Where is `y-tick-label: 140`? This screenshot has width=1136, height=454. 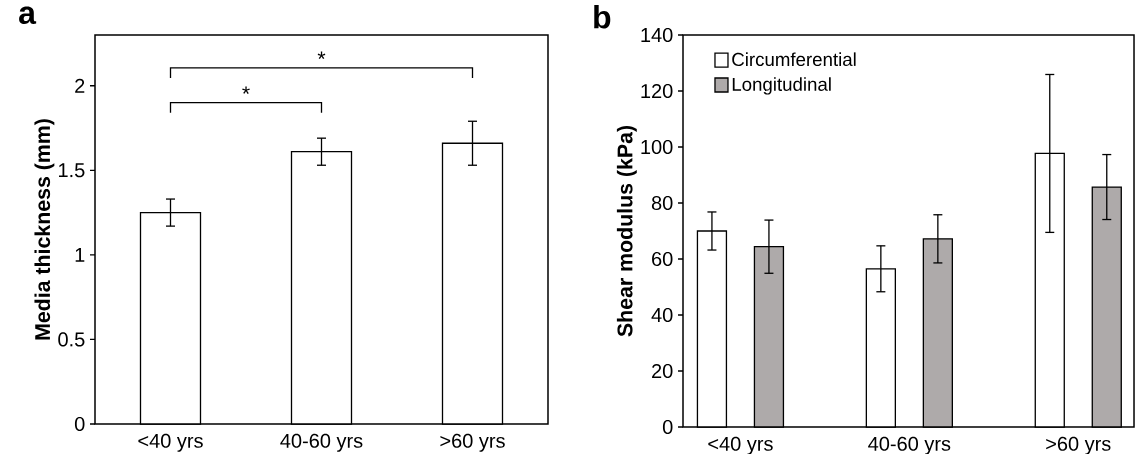 y-tick-label: 140 is located at coordinates (657, 35).